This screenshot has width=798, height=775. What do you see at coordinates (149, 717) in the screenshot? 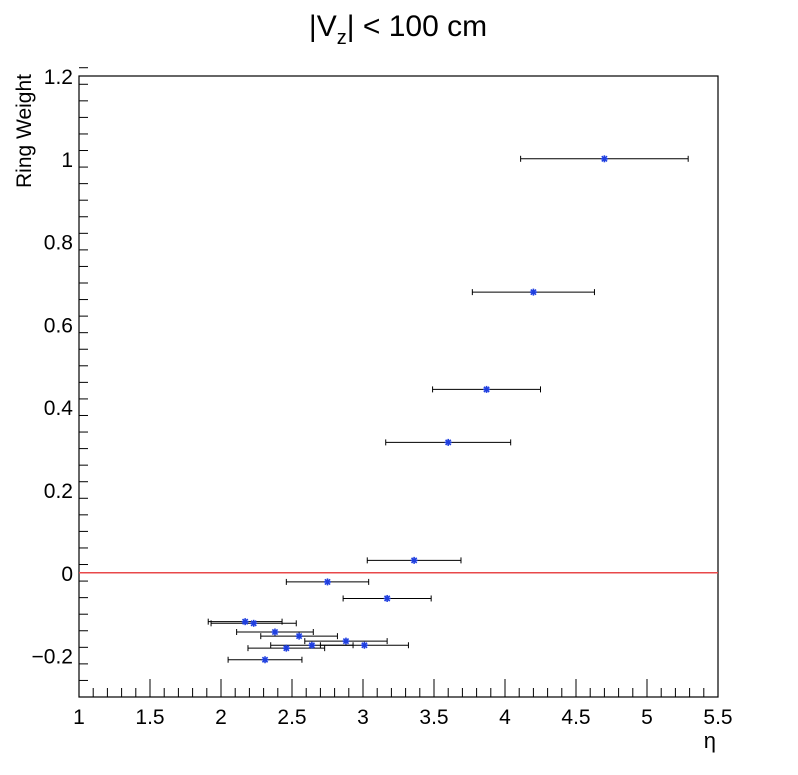
I see `x-tick-label: 1.5` at bounding box center [149, 717].